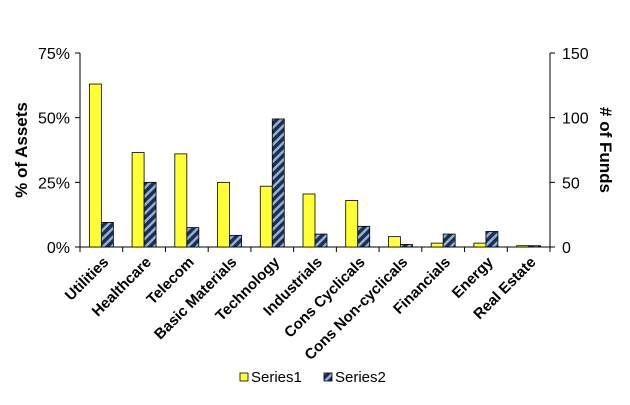 The height and width of the screenshot is (405, 630). I want to click on right-tick-label: 0, so click(566, 248).